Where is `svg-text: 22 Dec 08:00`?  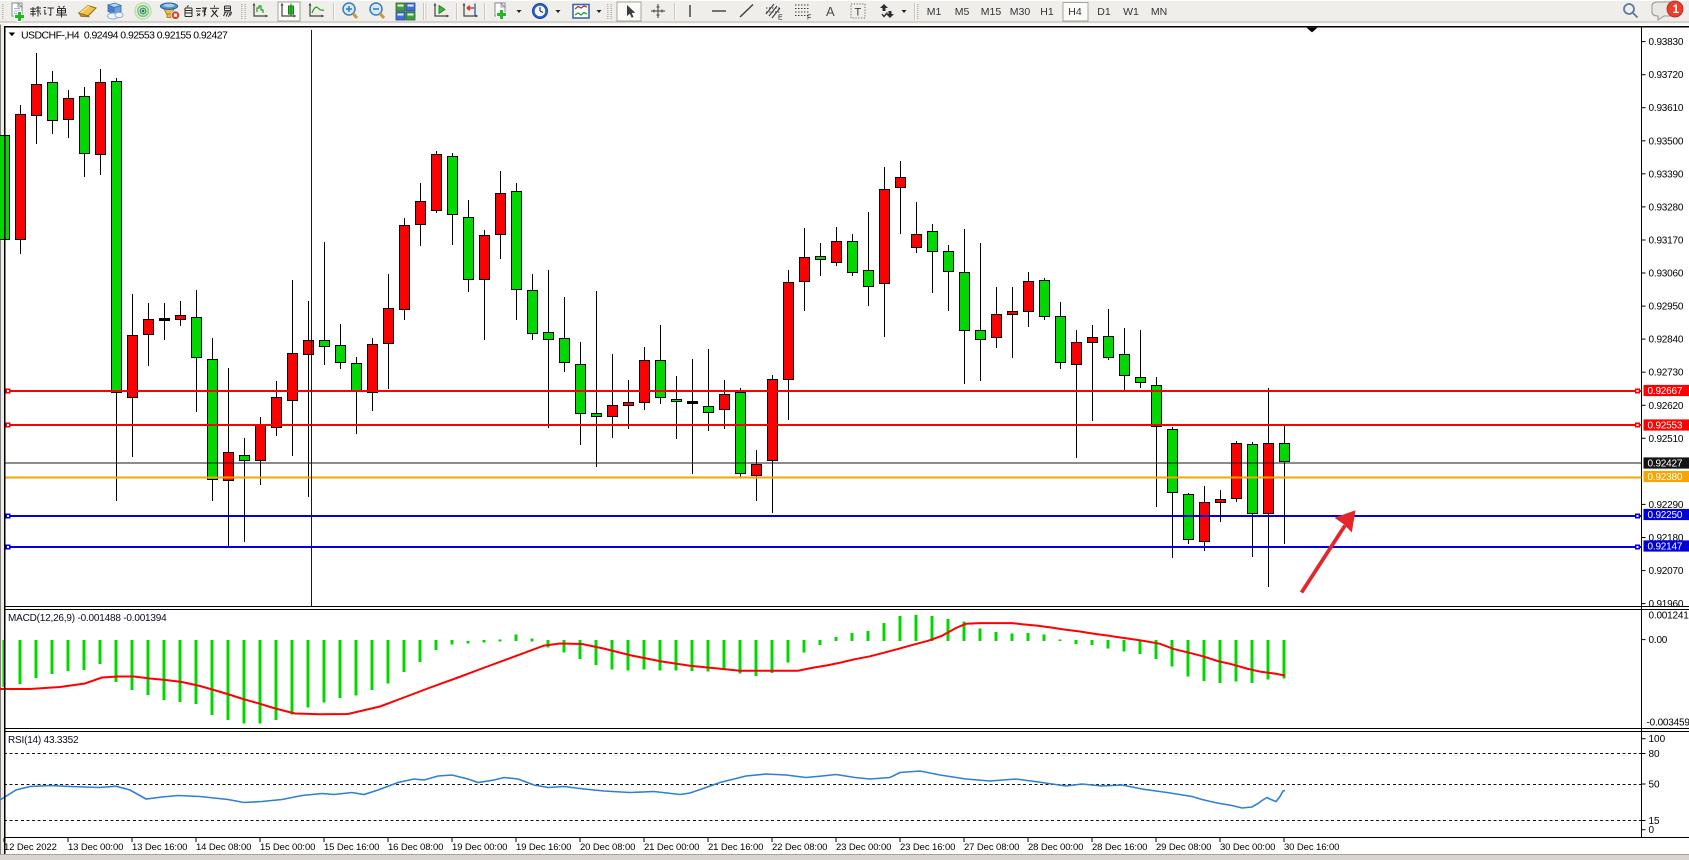
svg-text: 22 Dec 08:00 is located at coordinates (799, 847).